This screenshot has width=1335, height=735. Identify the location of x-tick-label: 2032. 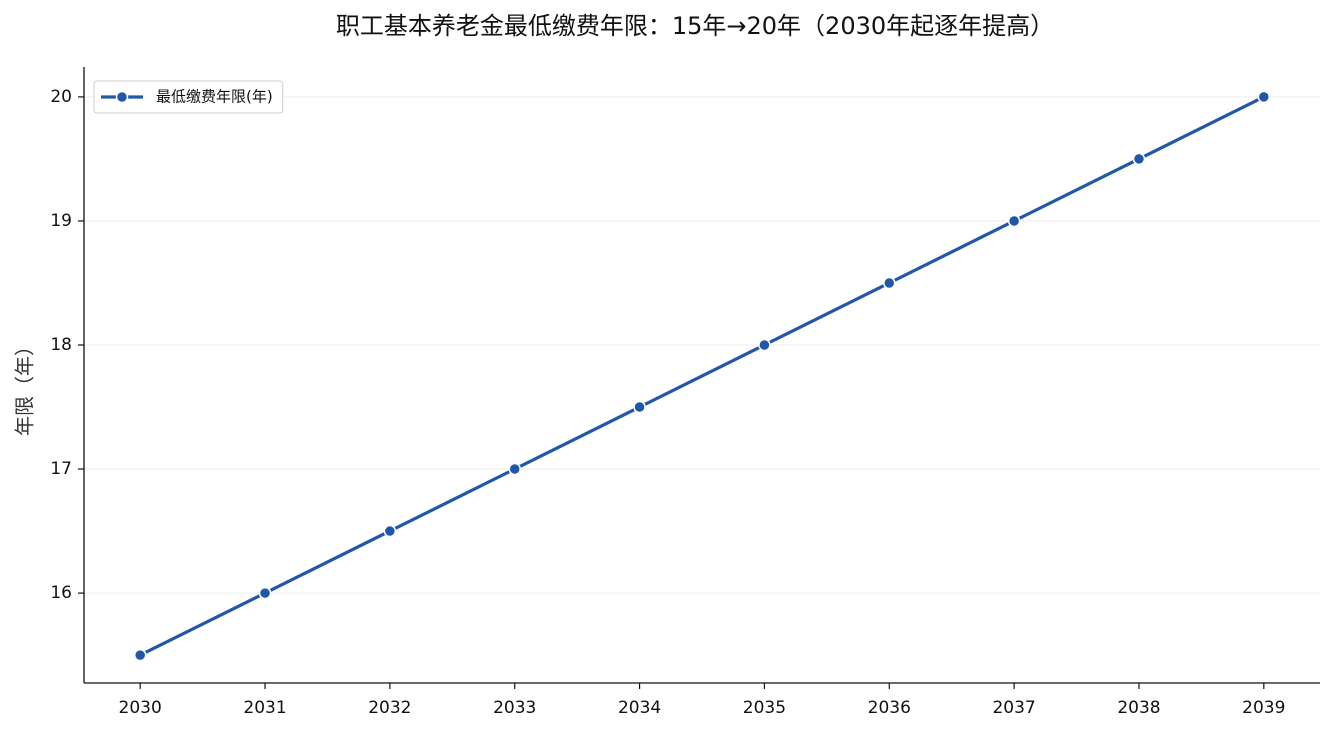
(389, 708).